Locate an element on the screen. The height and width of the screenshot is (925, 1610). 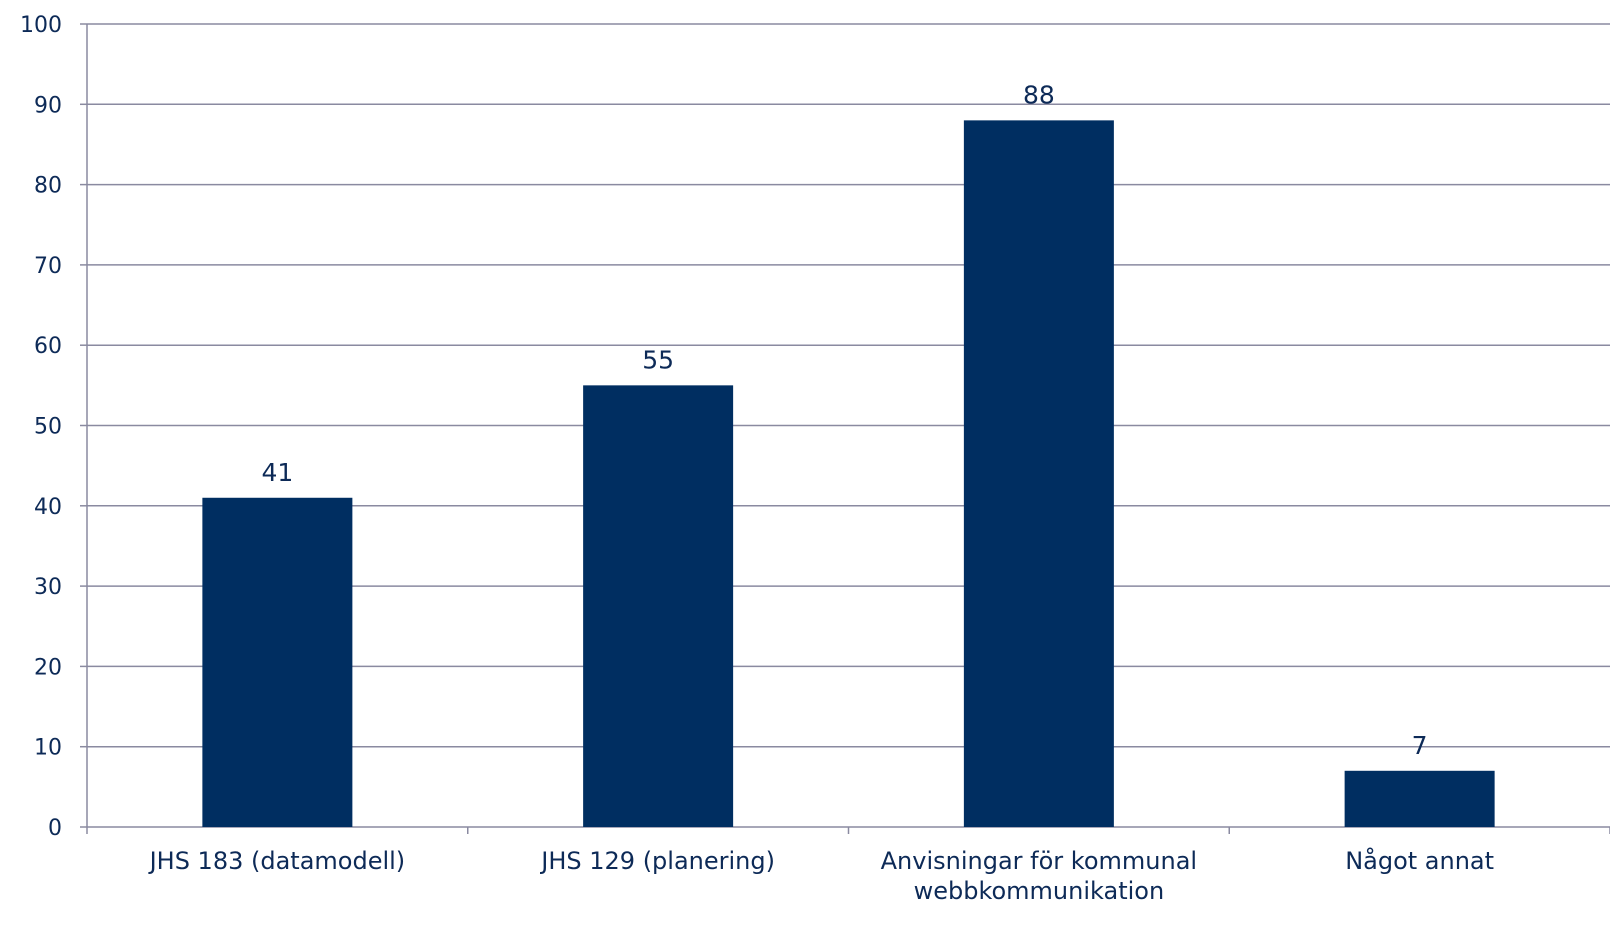
y-tick-label: 100 is located at coordinates (41, 25).